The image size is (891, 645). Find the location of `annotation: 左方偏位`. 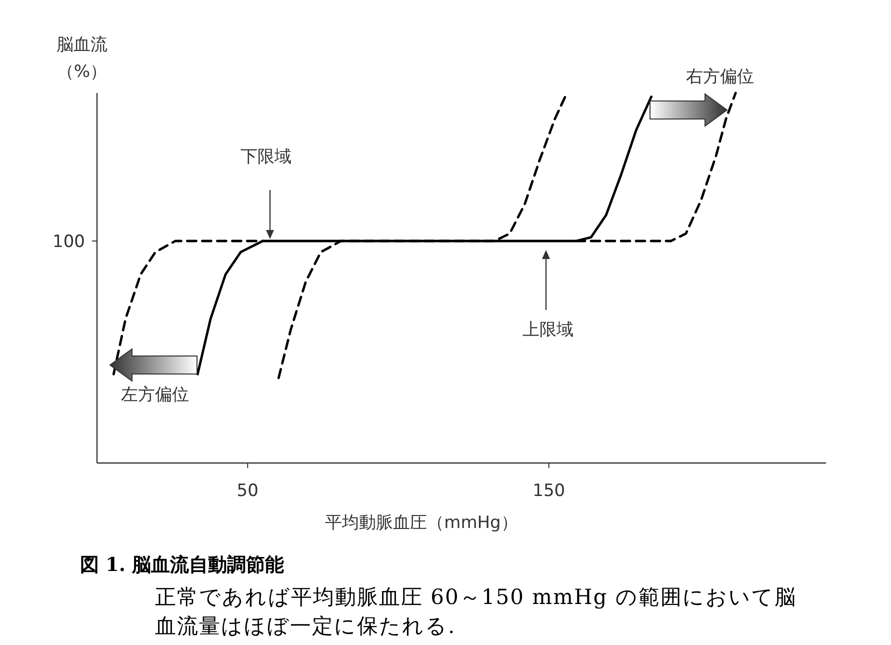

annotation: 左方偏位 is located at coordinates (155, 395).